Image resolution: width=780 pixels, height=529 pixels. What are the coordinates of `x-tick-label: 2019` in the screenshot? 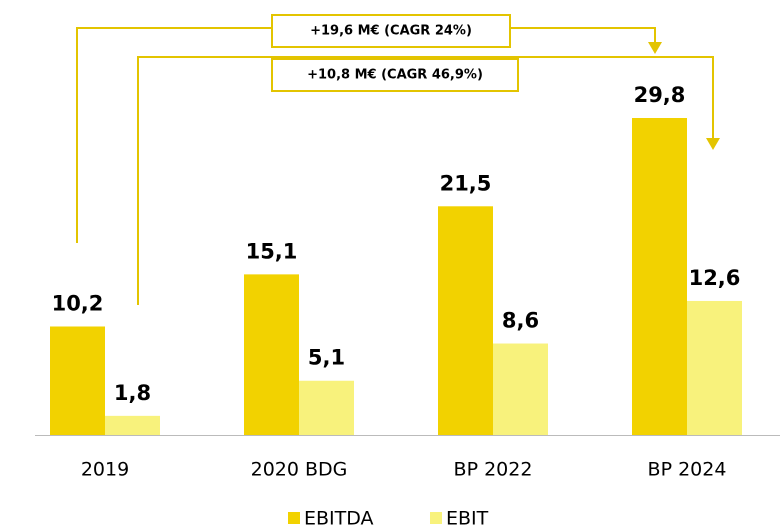 It's located at (105, 470).